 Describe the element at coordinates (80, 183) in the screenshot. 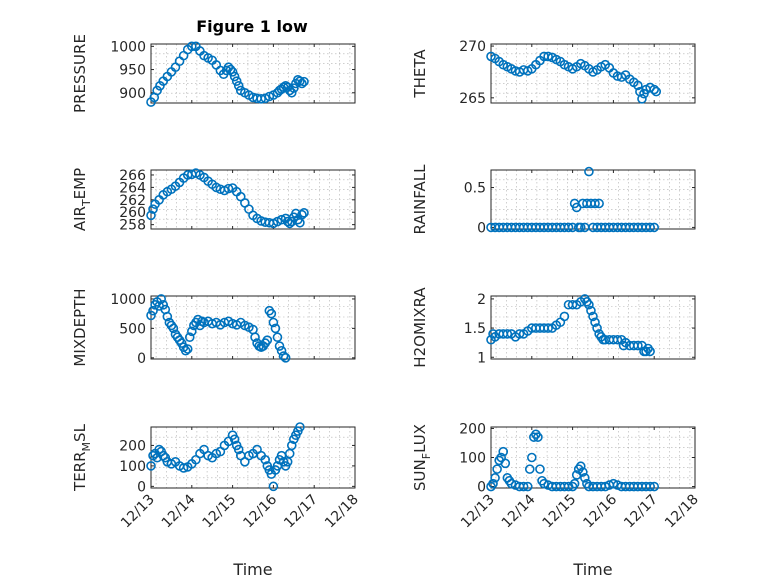

I see `y-axis-label-rest: EMP` at that location.